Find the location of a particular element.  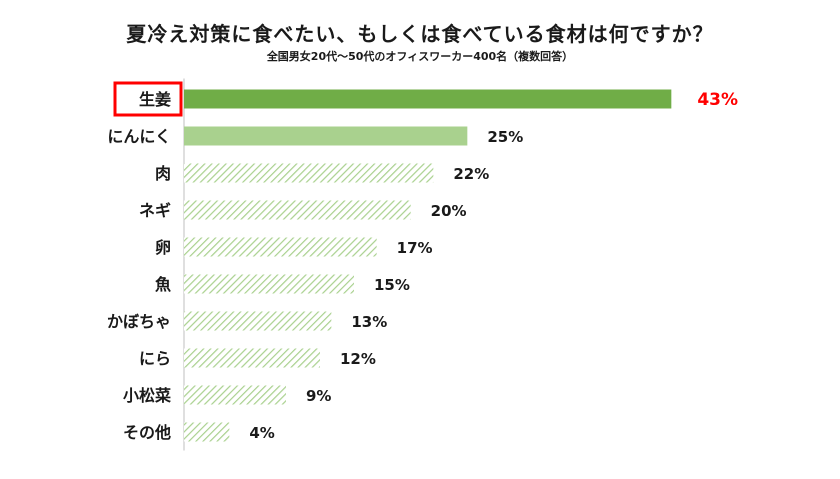

value-label-6: 13% is located at coordinates (369, 322).